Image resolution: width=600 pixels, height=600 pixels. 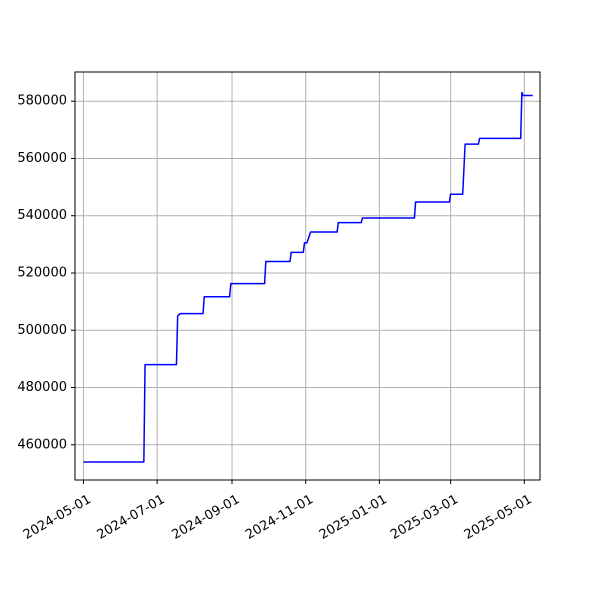 What do you see at coordinates (131, 517) in the screenshot?
I see `x-tick-label: 2024-07-01` at bounding box center [131, 517].